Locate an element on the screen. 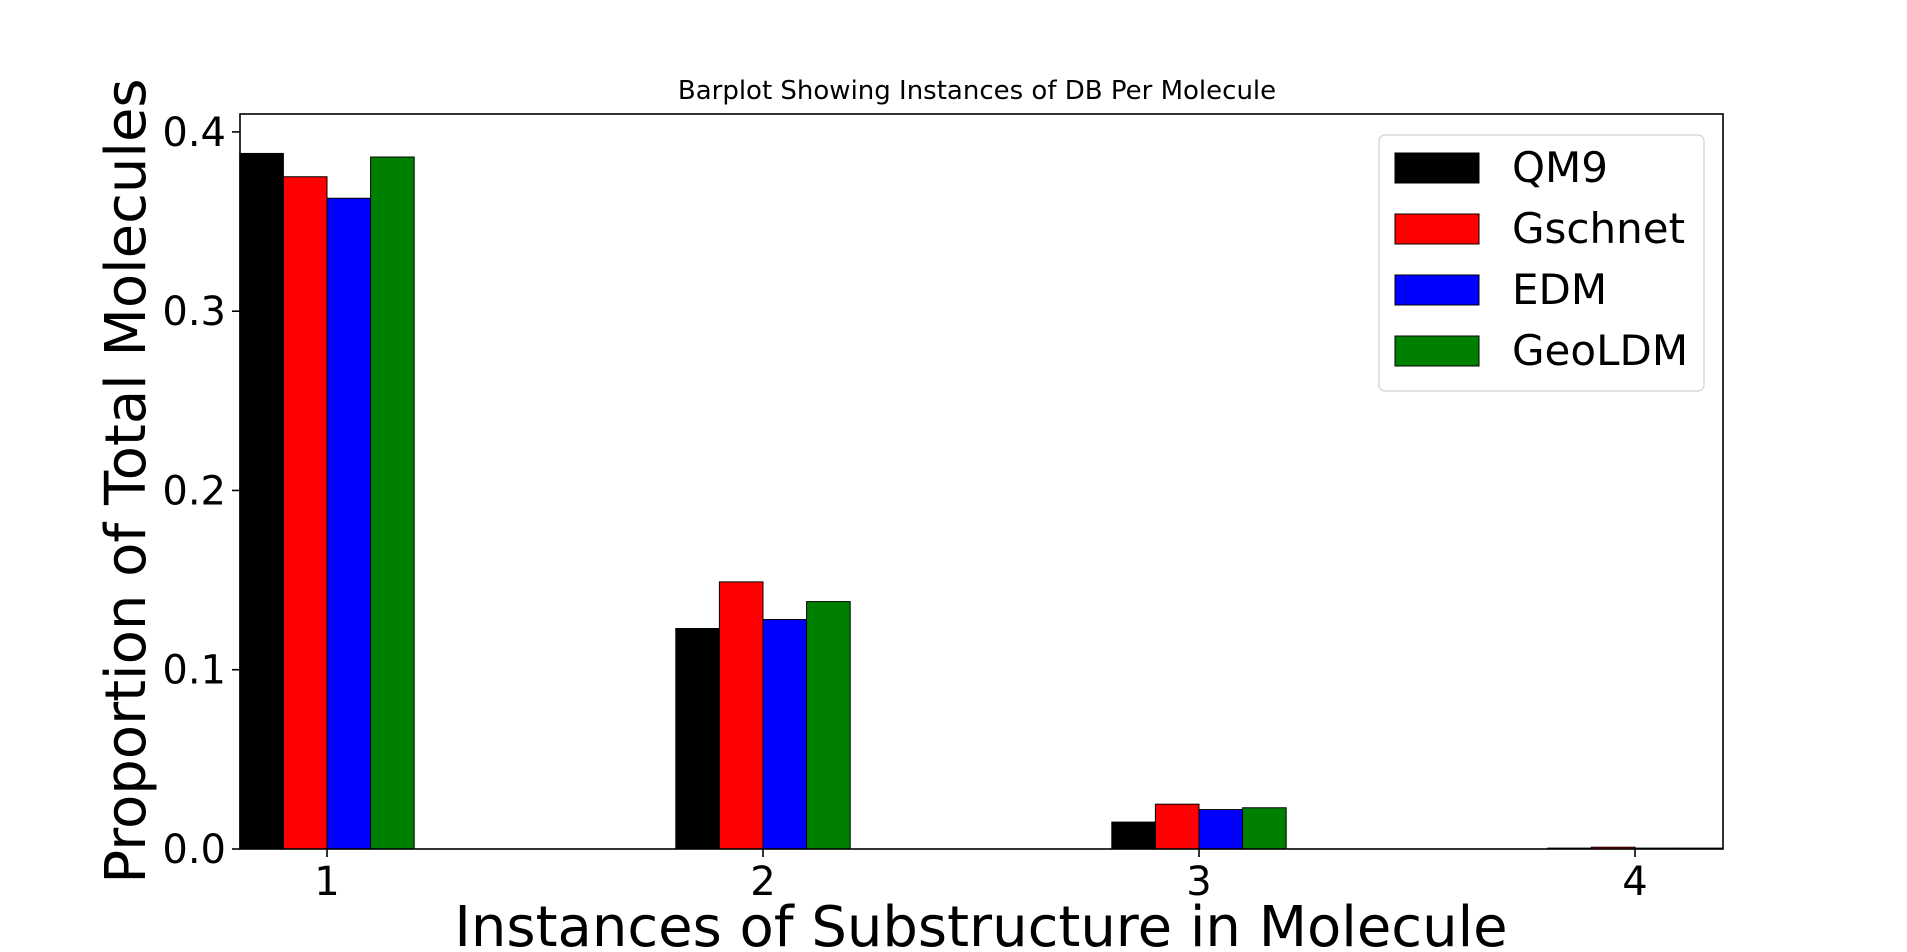 The image size is (1907, 952). x-tick-label: 2 is located at coordinates (762, 882).